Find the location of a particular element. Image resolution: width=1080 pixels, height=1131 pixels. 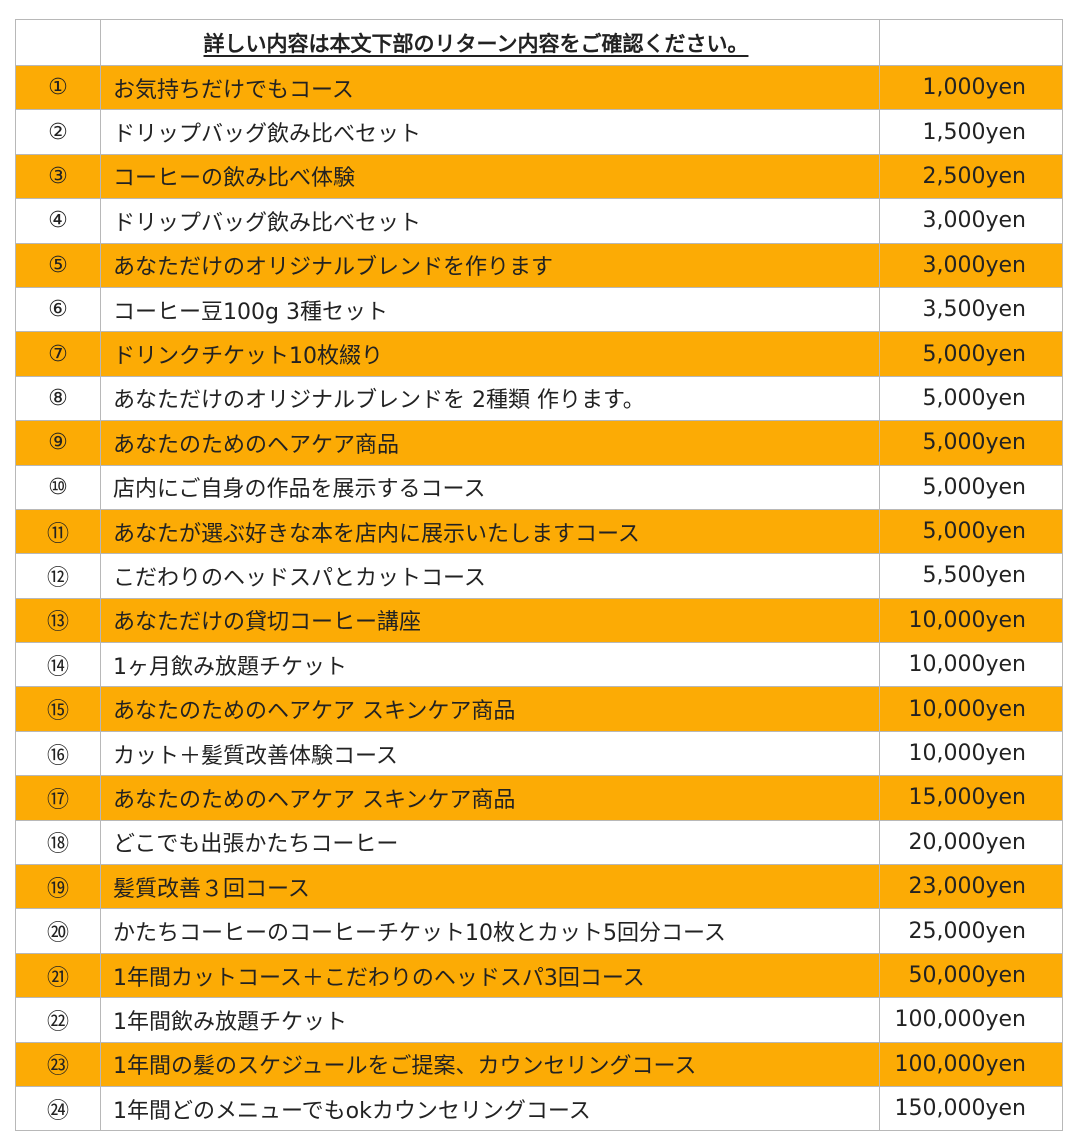

table-row: ⑬ あなただけの貸切コーヒー講座 10,000yen is located at coordinates (539, 620).